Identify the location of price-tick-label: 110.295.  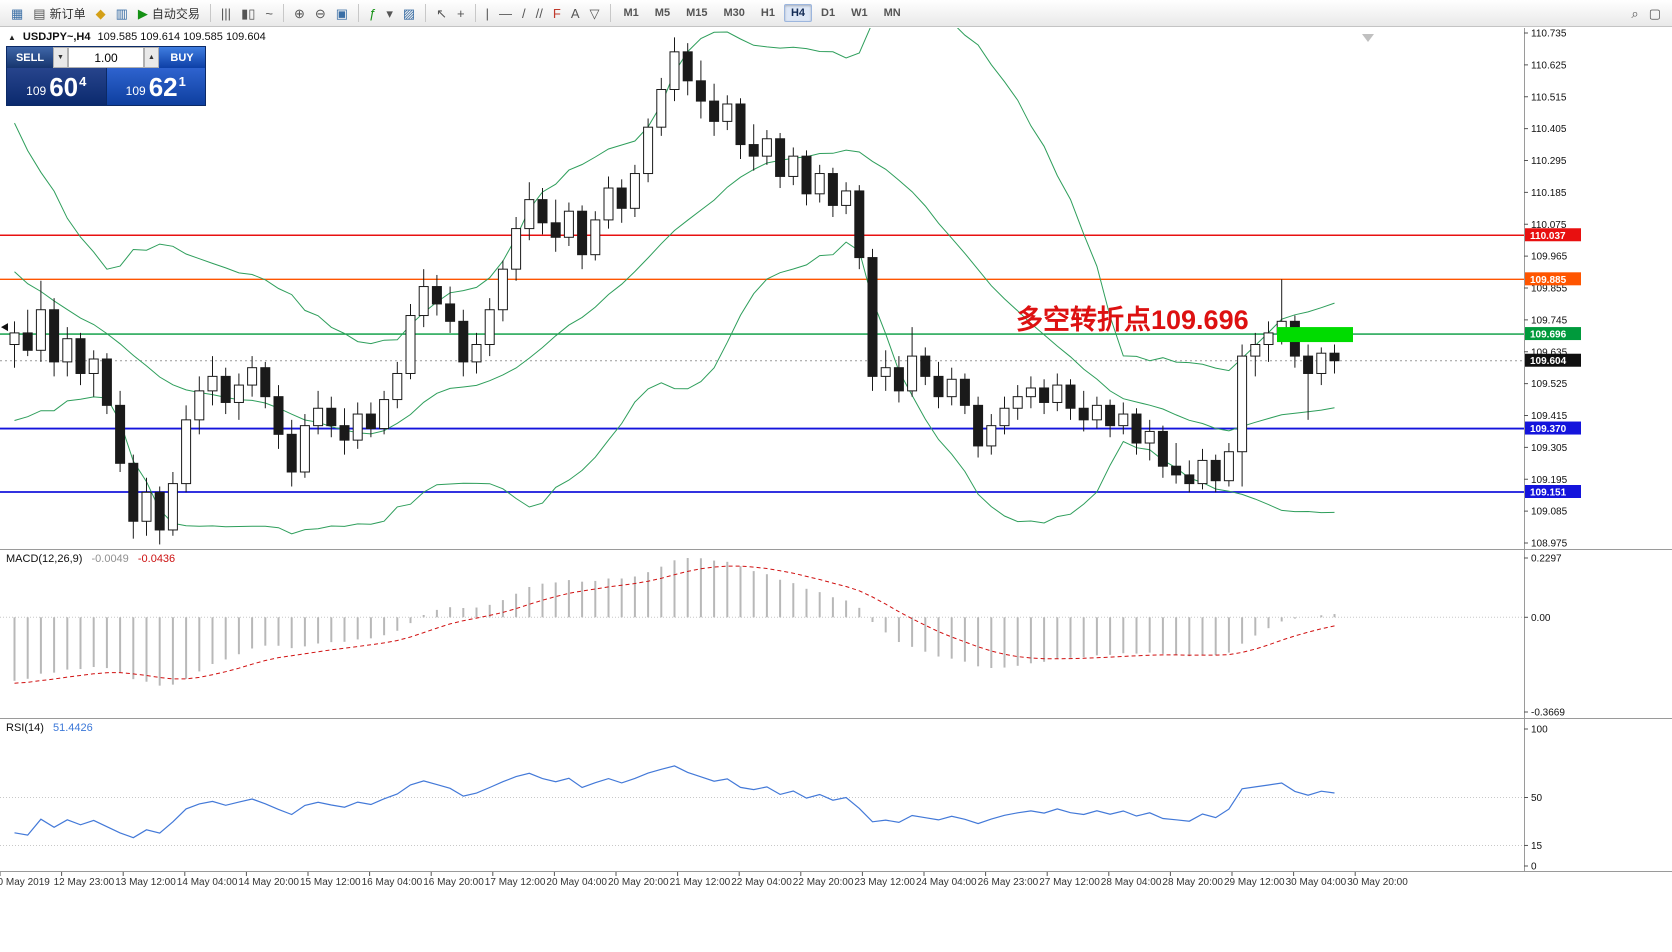
(1549, 161).